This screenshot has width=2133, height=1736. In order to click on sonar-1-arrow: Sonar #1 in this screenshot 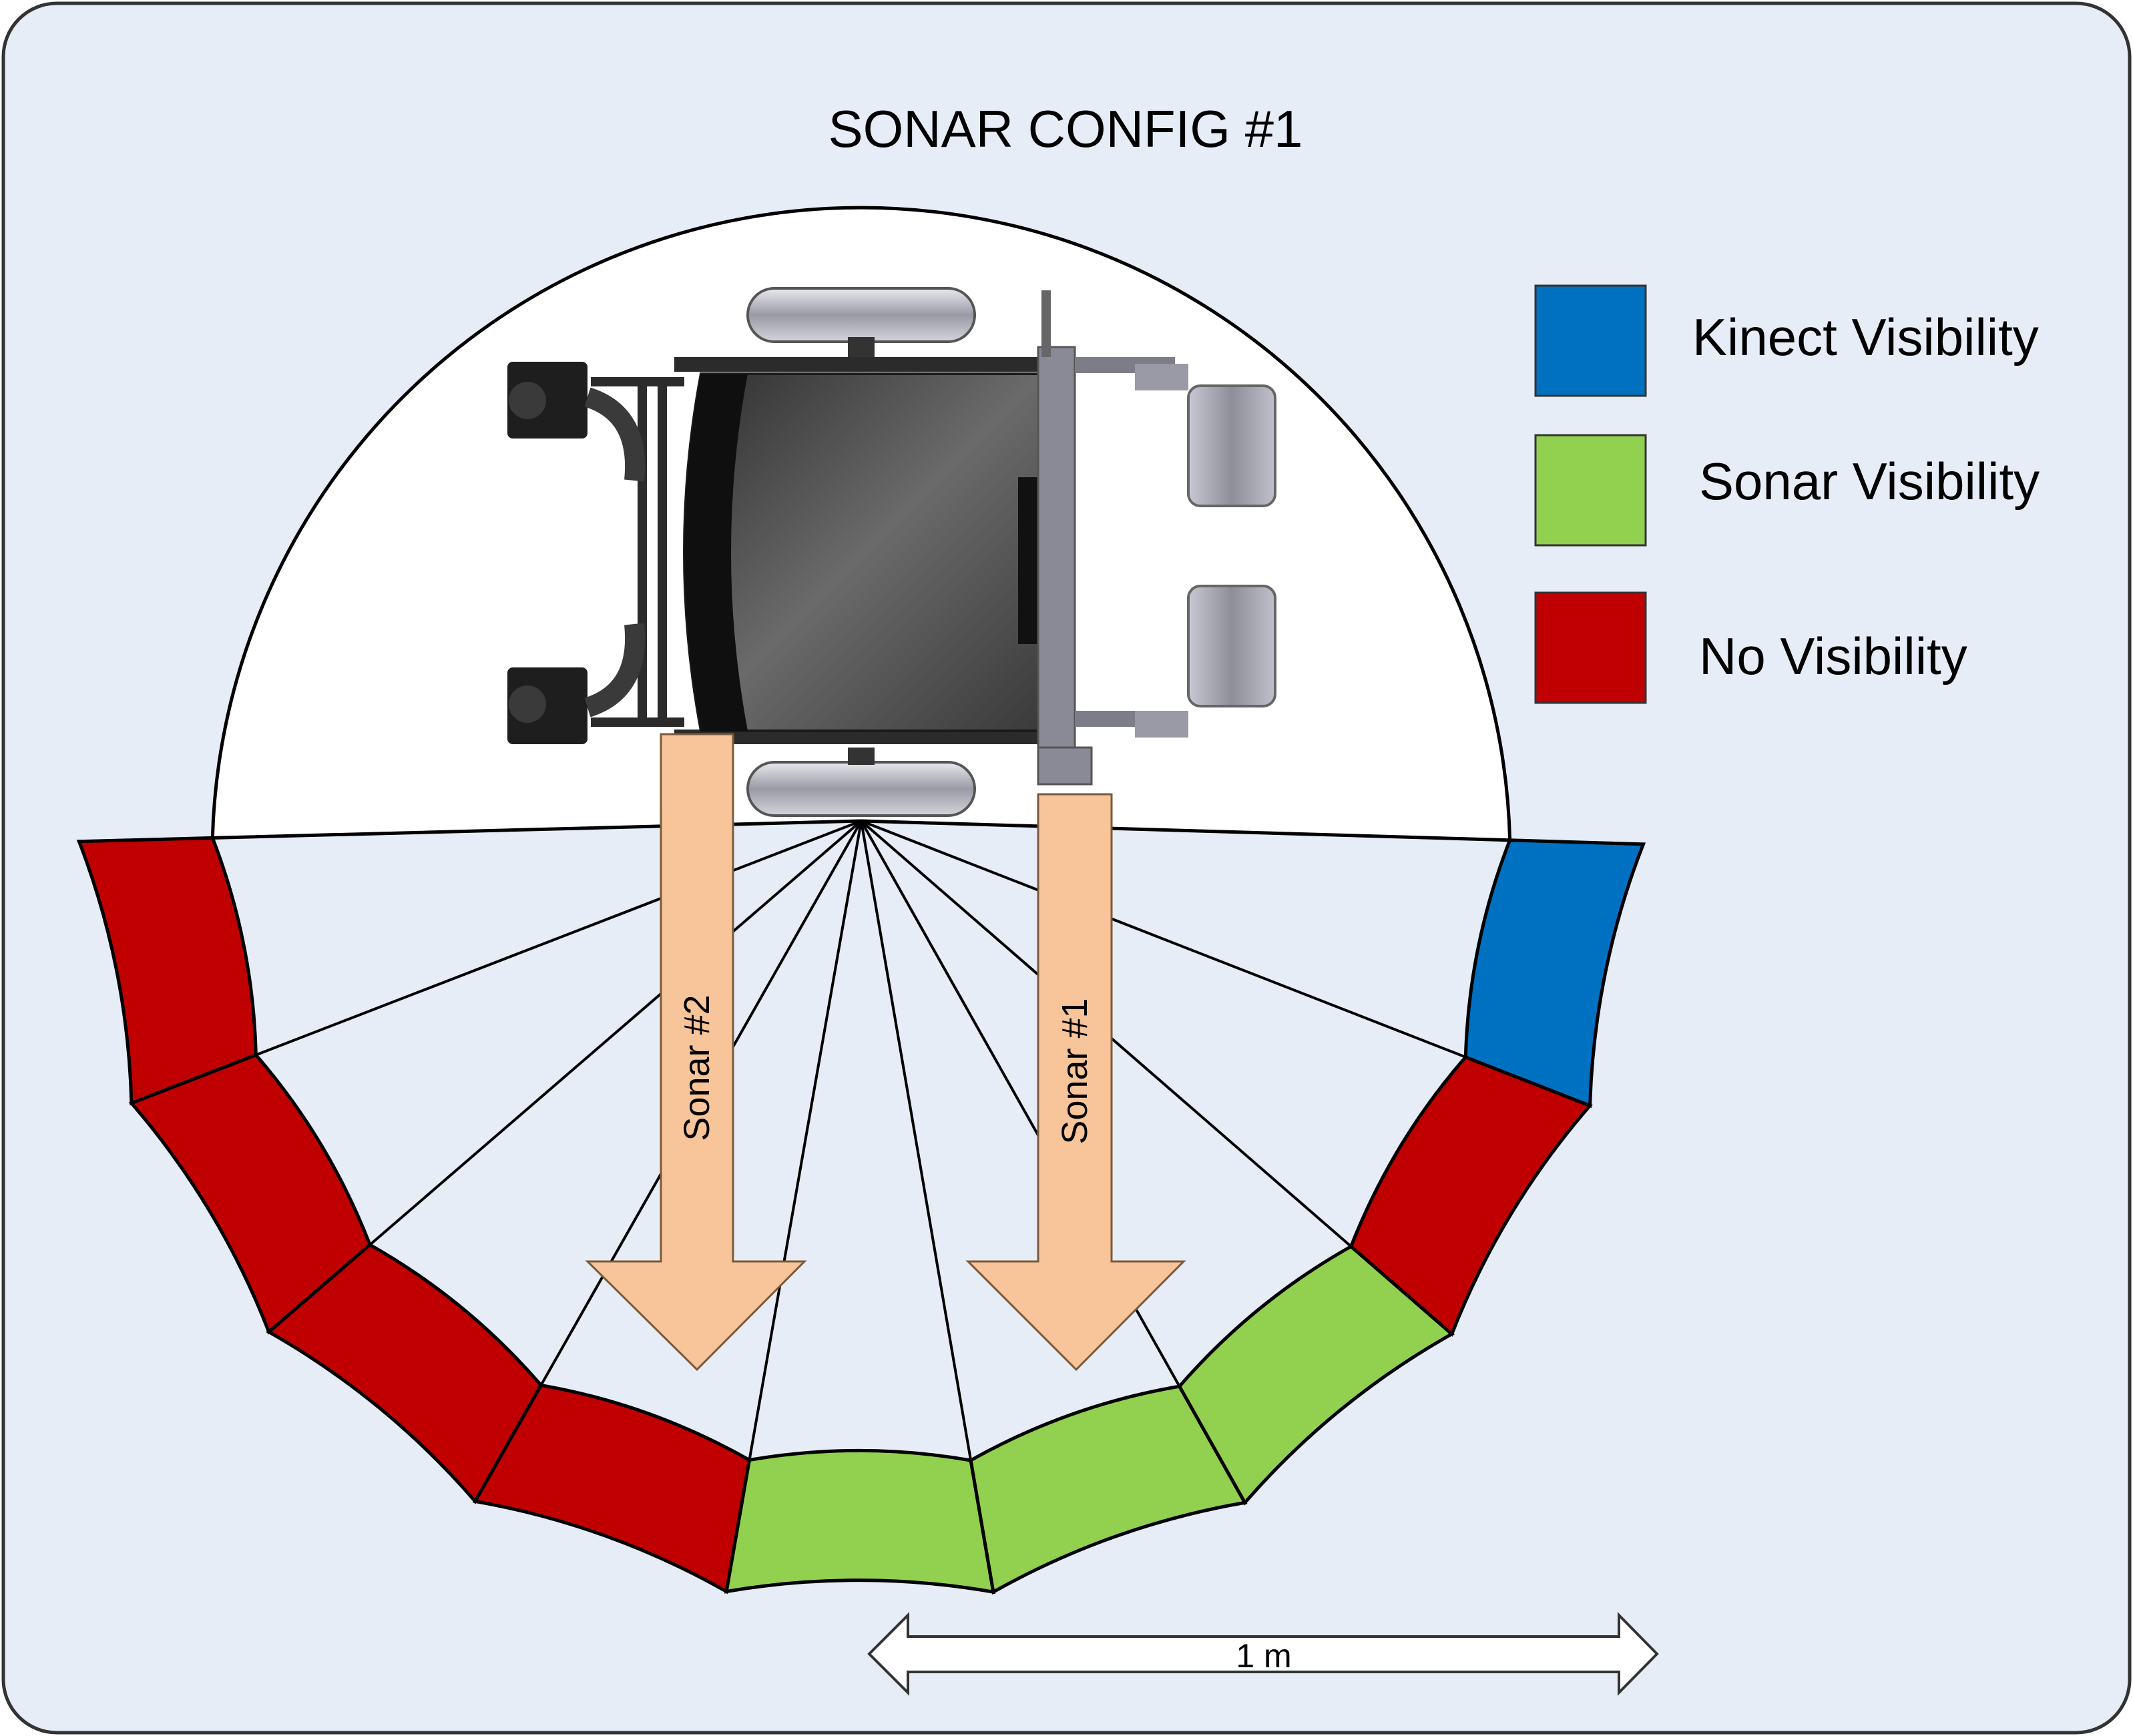, I will do `click(1075, 1082)`.